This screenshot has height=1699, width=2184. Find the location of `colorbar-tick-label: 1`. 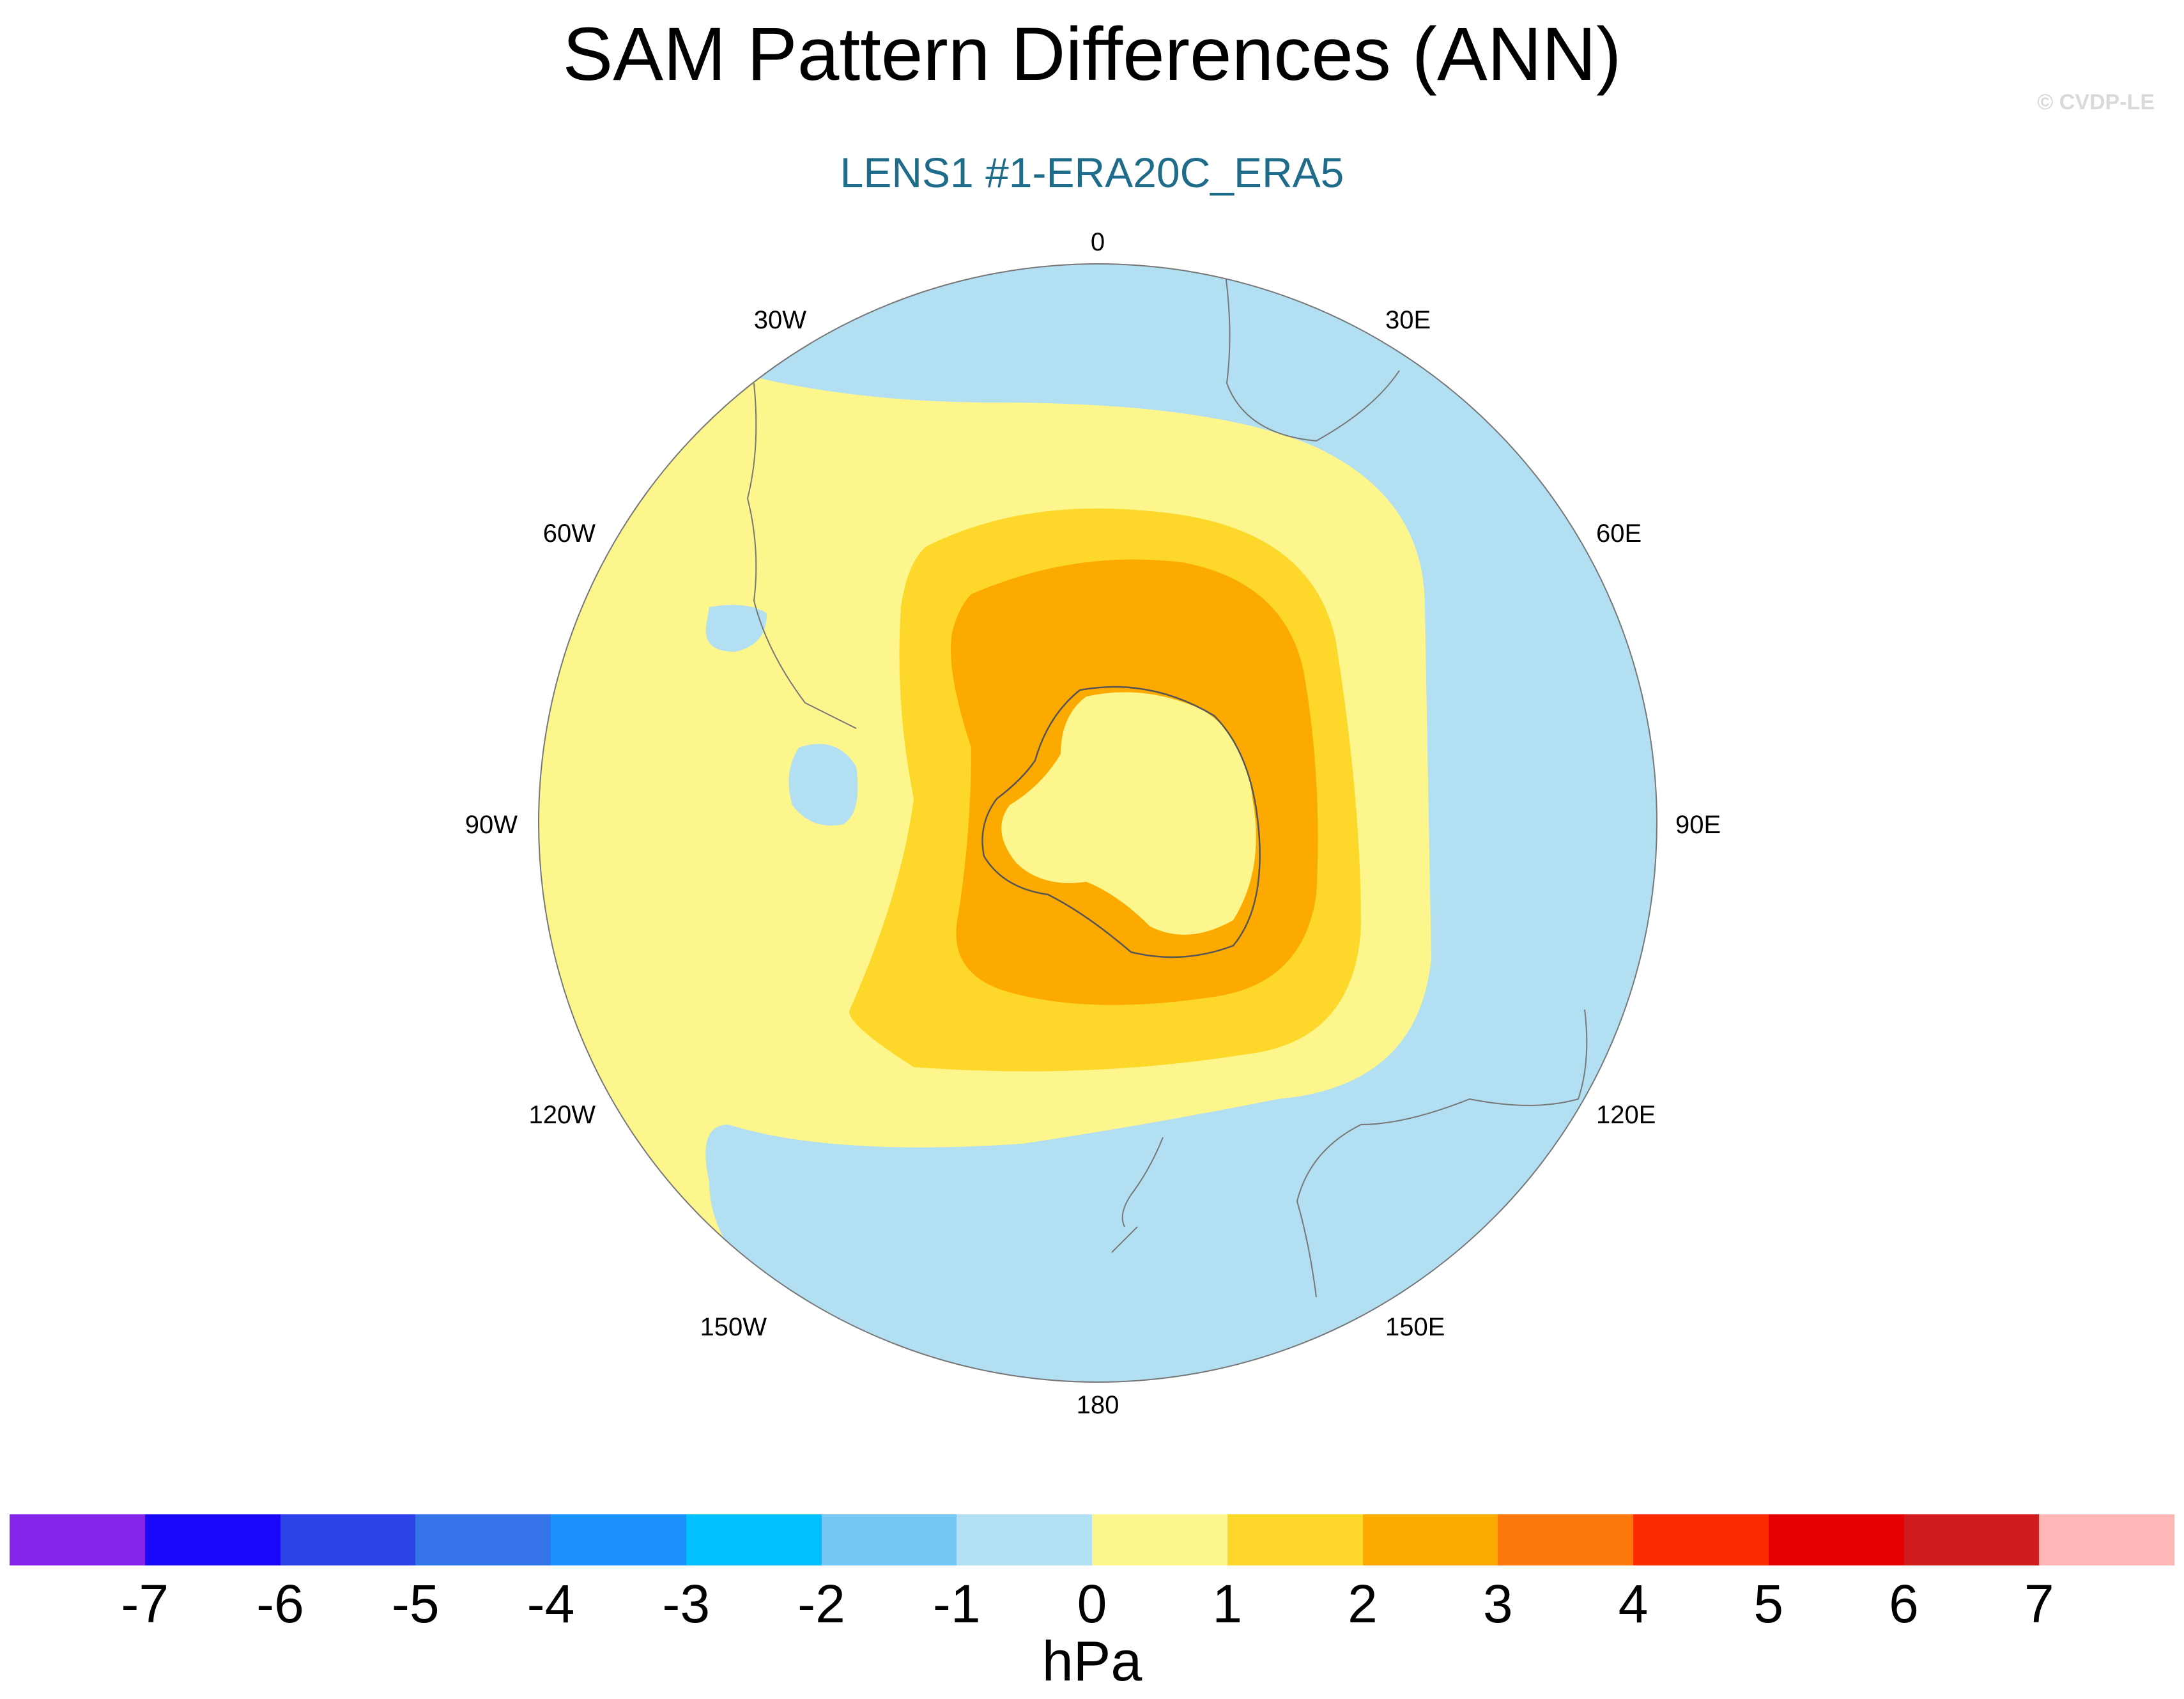

colorbar-tick-label: 1 is located at coordinates (1227, 1604).